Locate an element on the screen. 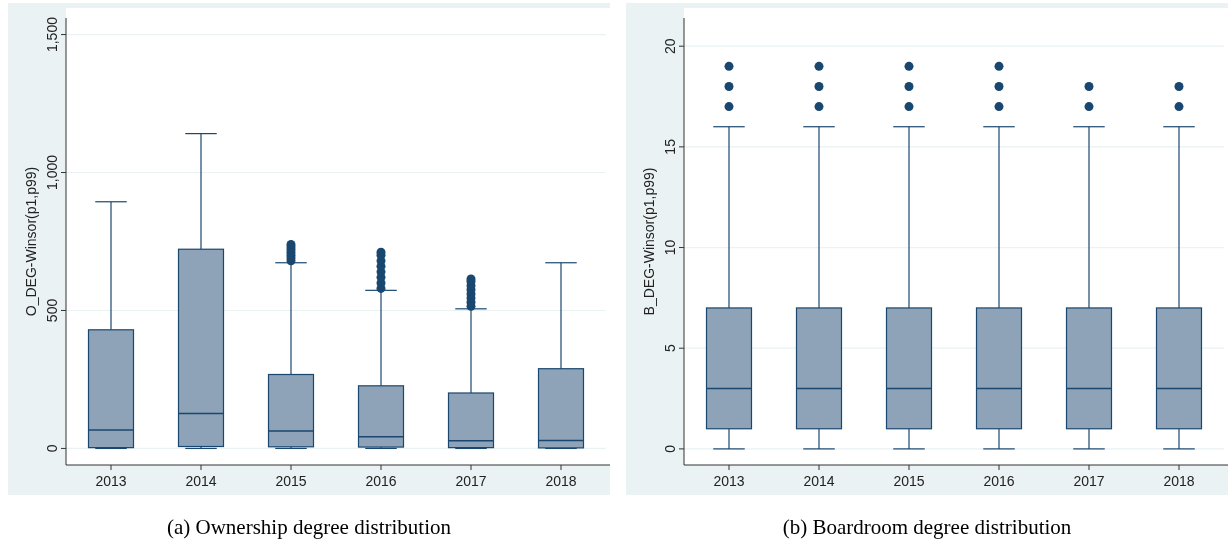 The width and height of the screenshot is (1232, 544). text: (a) Ownership degree distribution is located at coordinates (309, 527).